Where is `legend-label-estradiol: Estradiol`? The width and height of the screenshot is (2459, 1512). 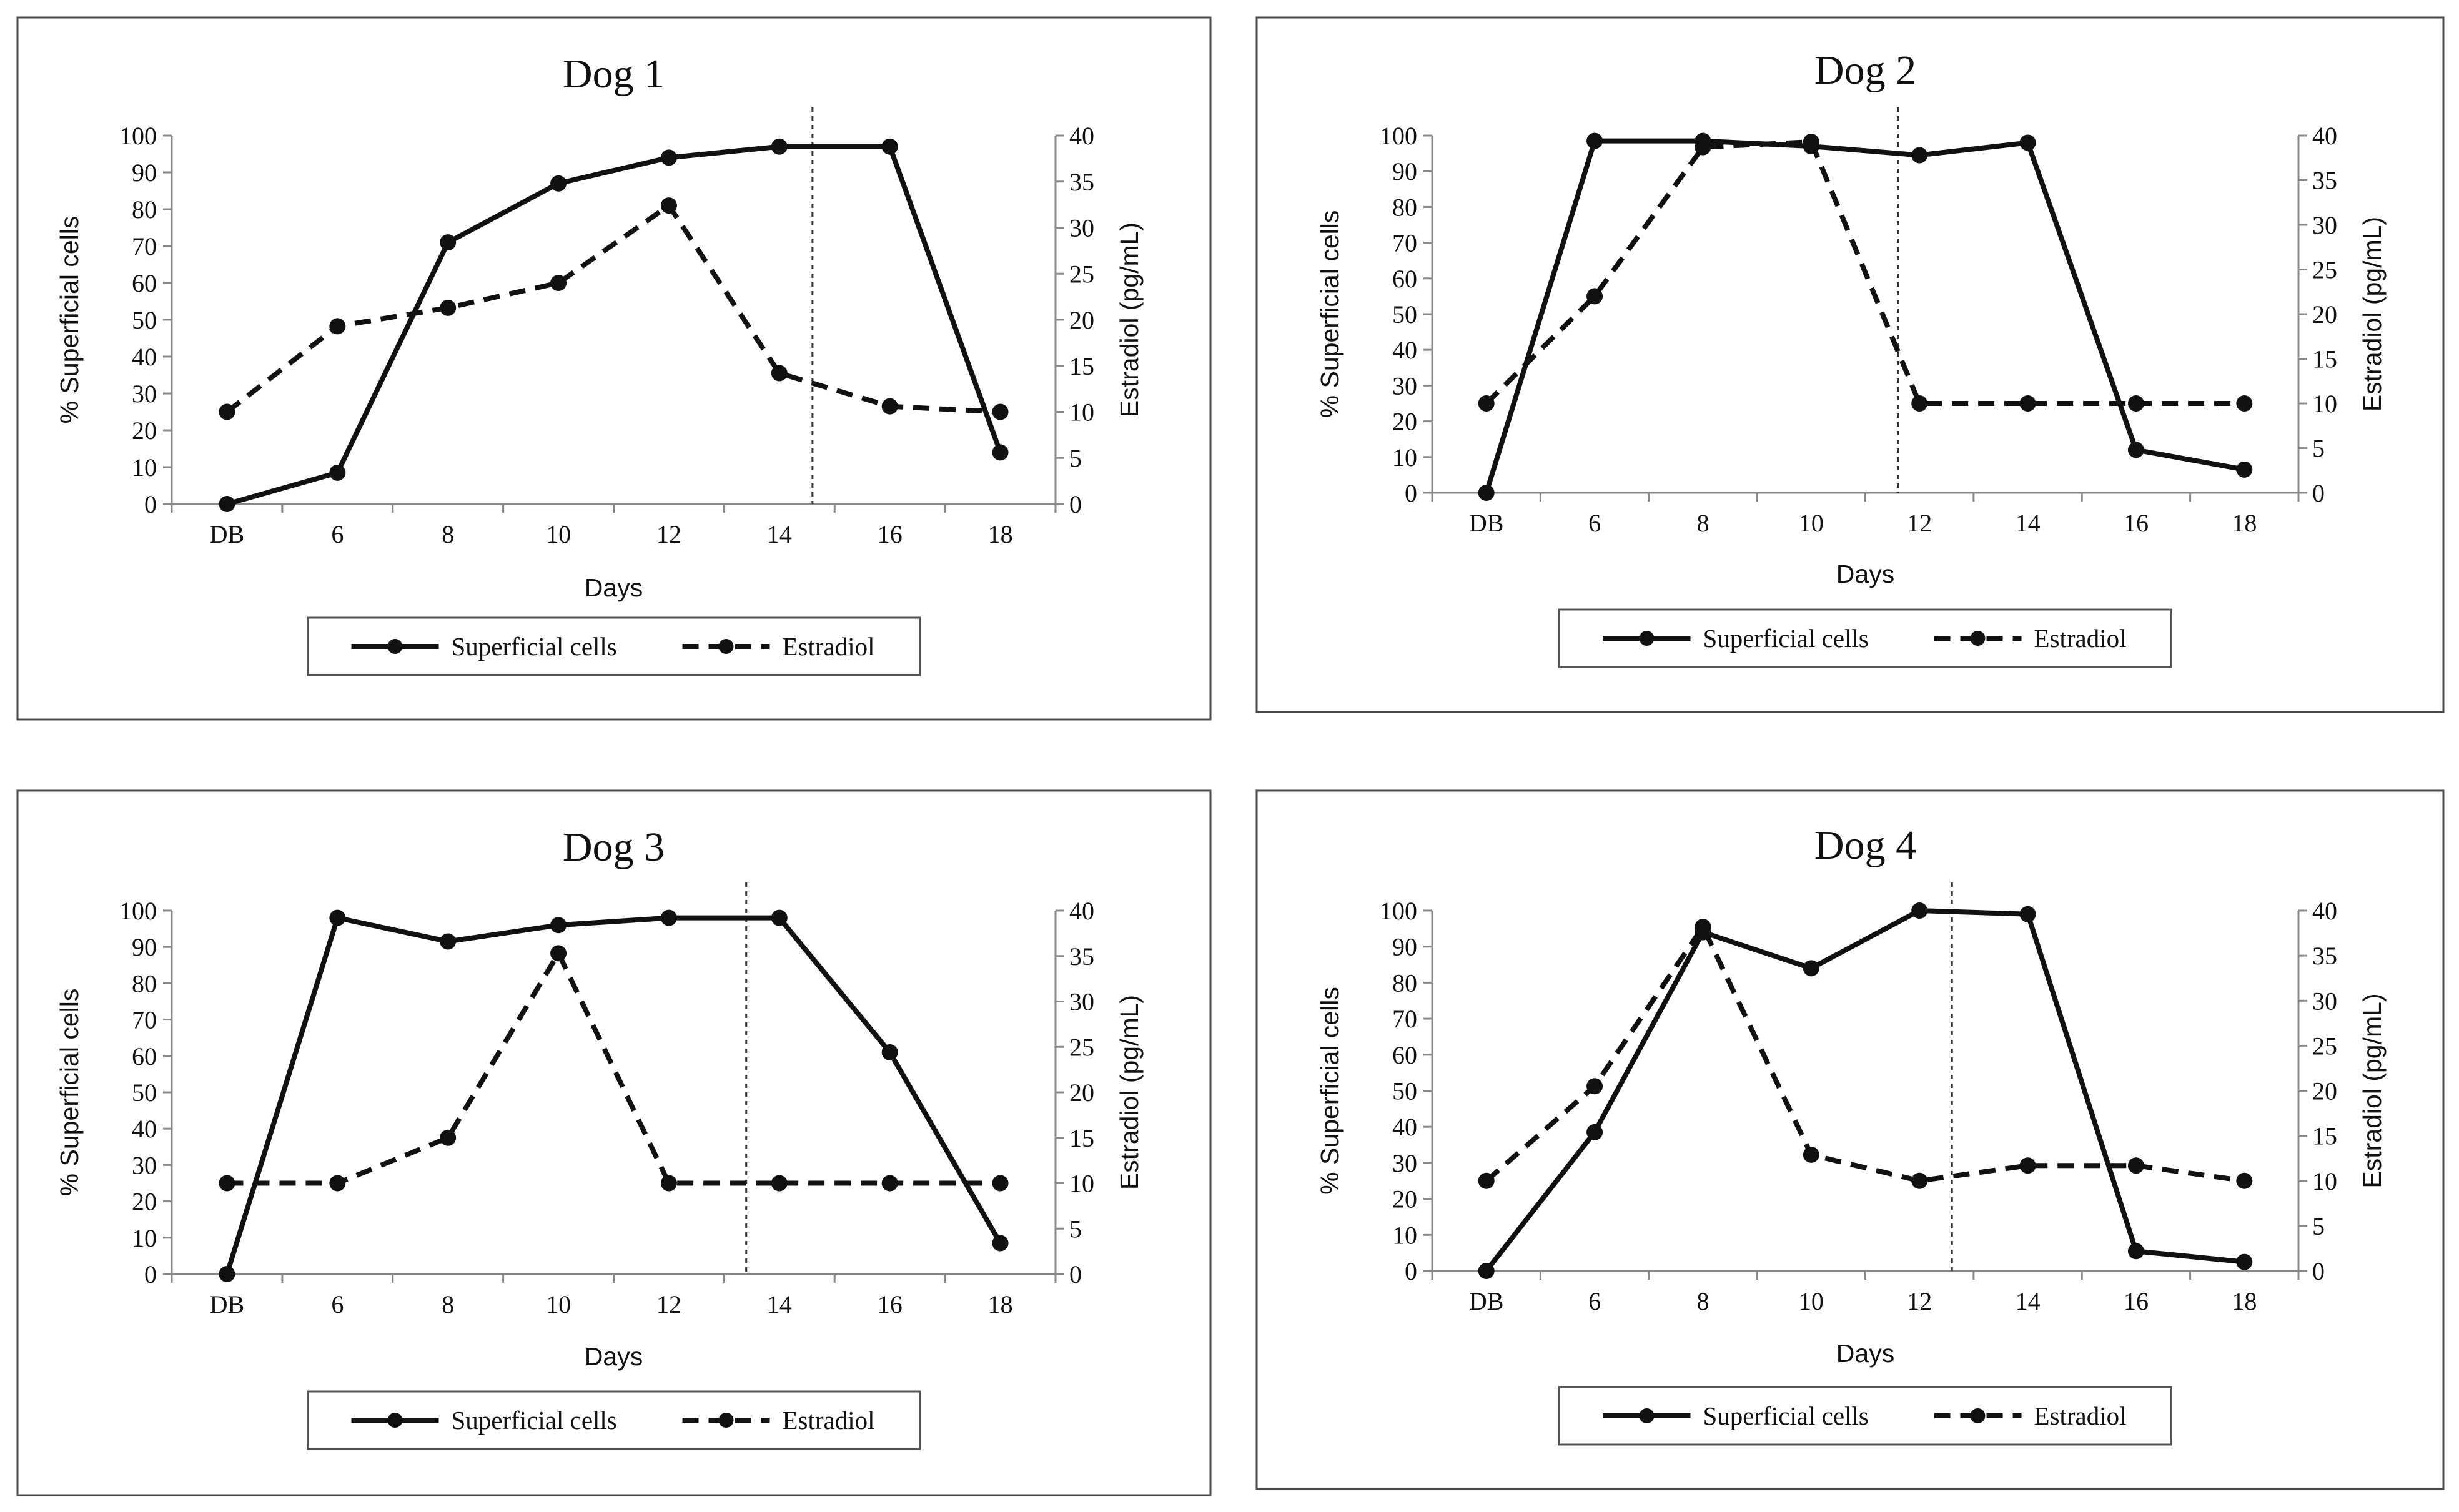
legend-label-estradiol: Estradiol is located at coordinates (2080, 639).